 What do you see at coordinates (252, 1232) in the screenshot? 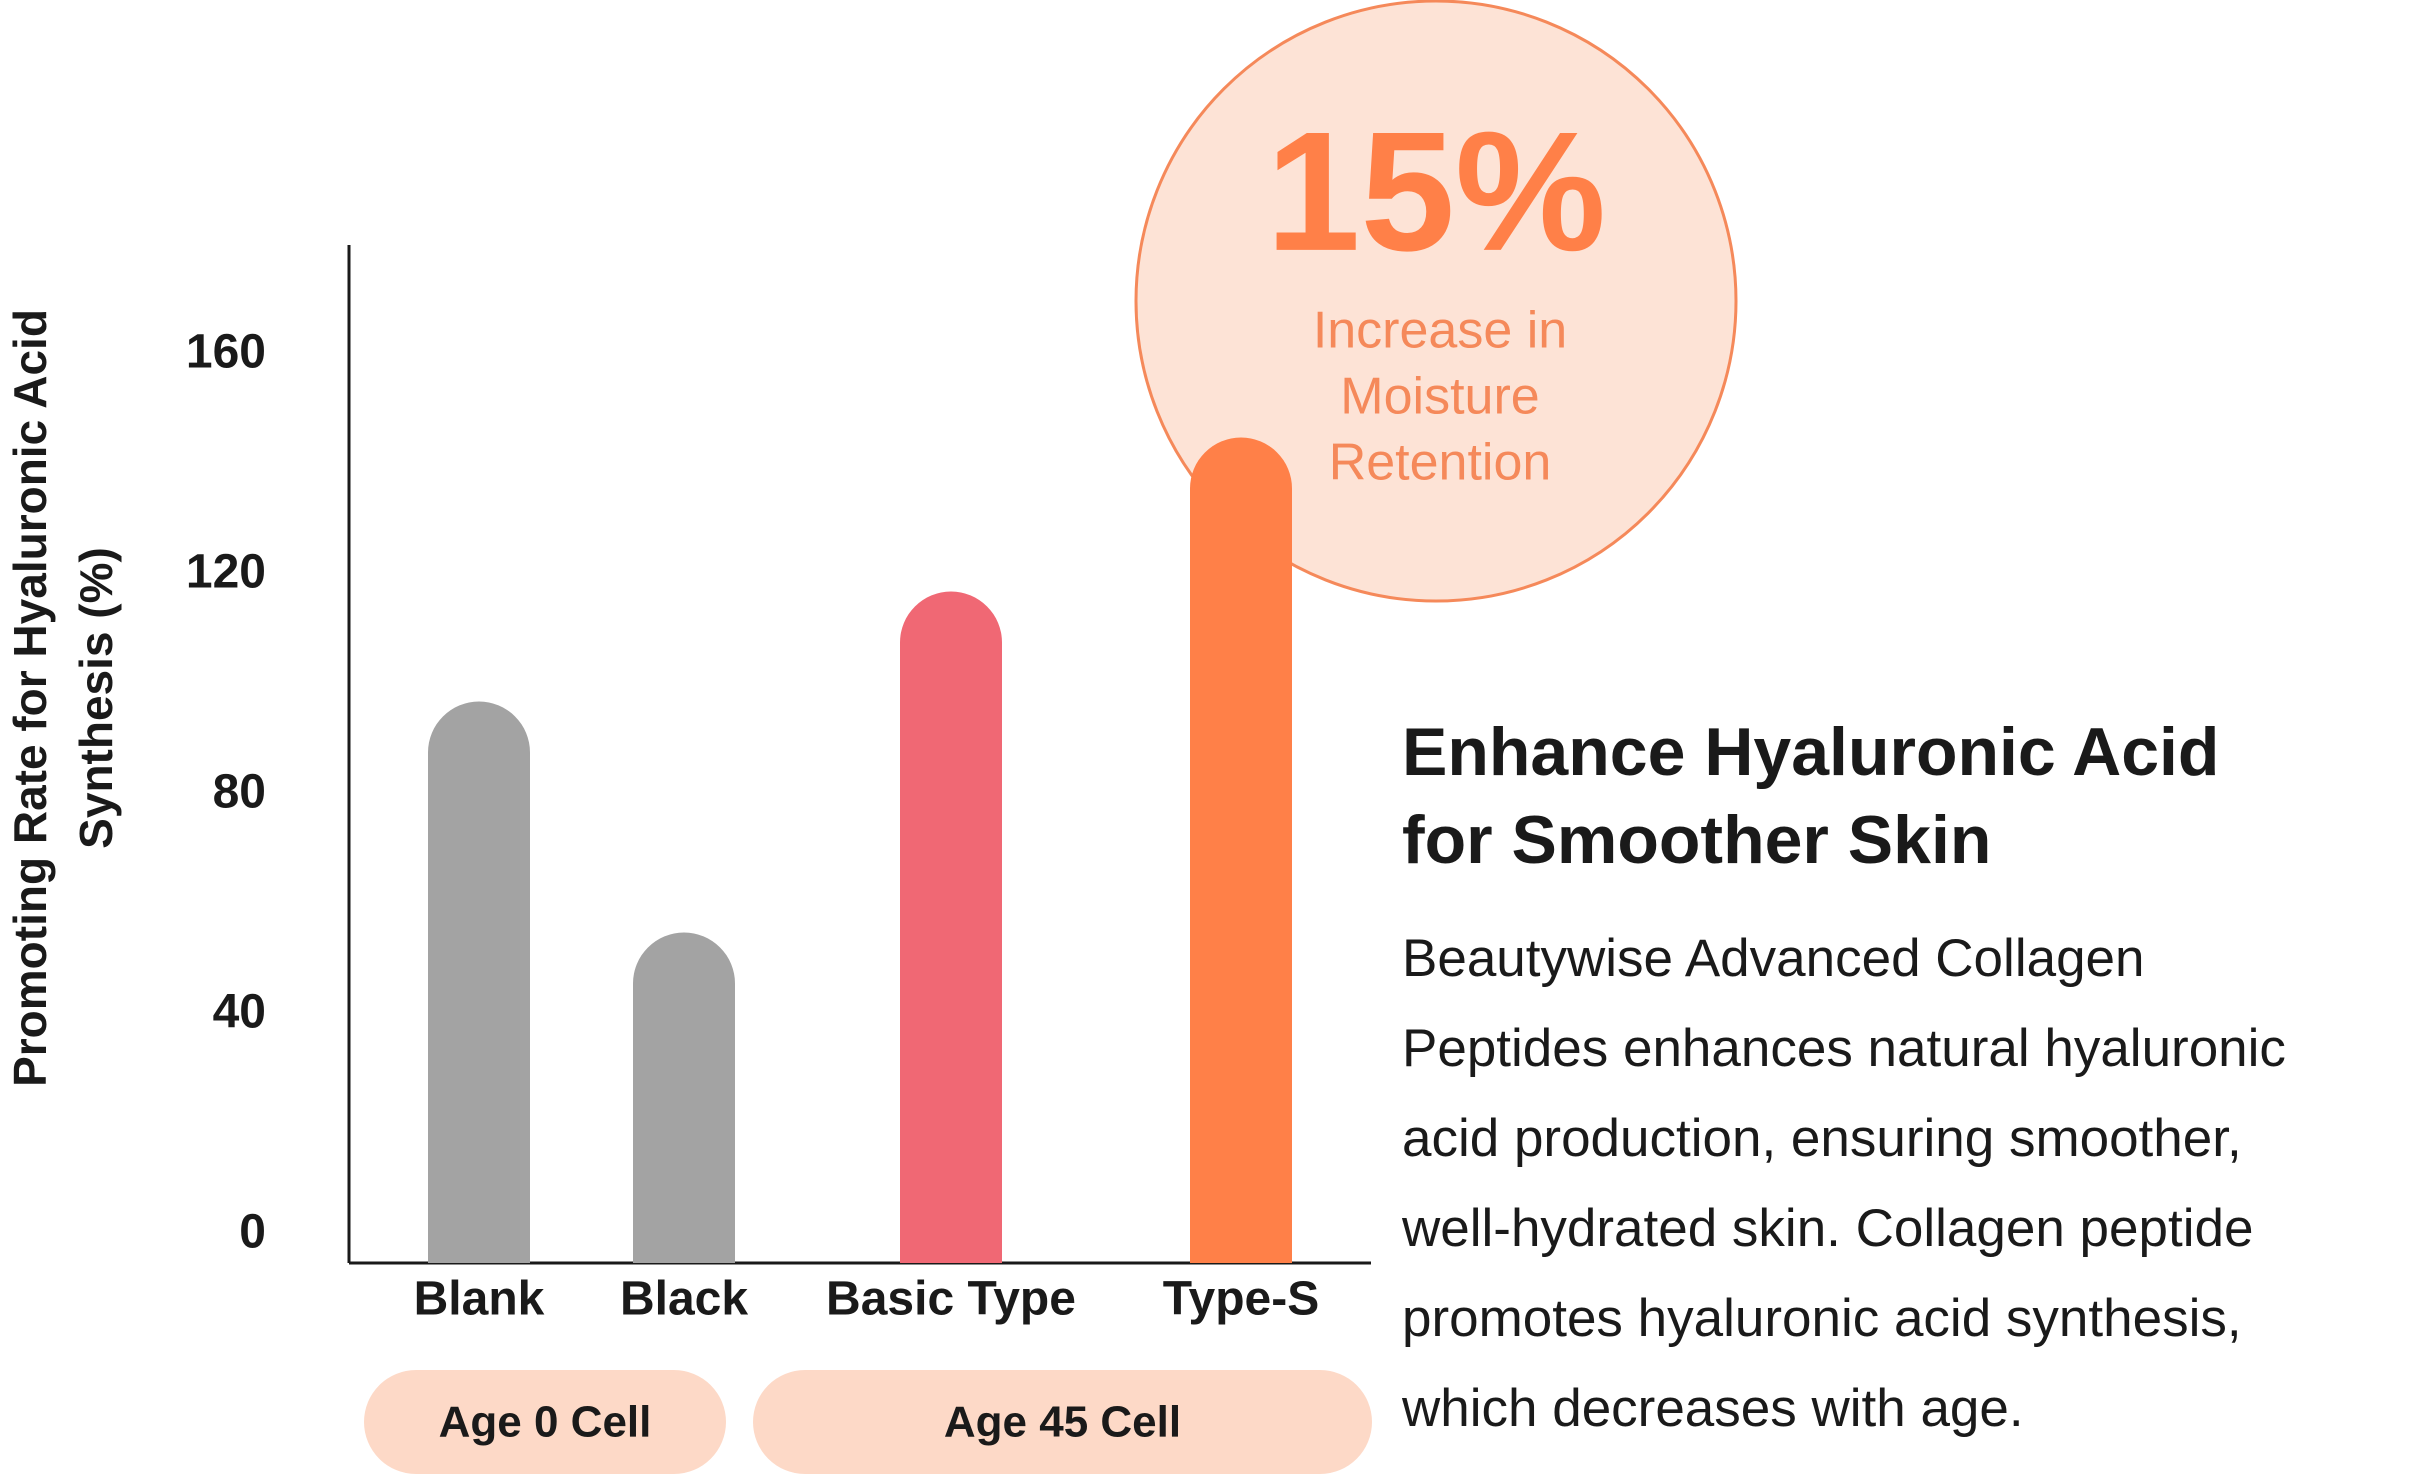
I see `y-tick-label: 0` at bounding box center [252, 1232].